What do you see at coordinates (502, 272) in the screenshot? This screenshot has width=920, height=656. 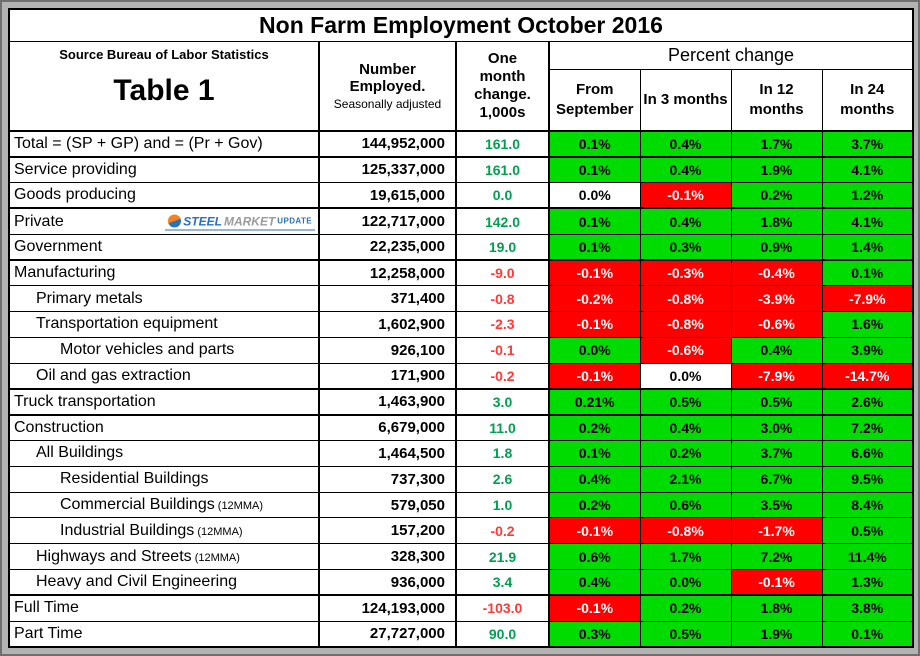 I see `one-month-change-value: -9.0` at bounding box center [502, 272].